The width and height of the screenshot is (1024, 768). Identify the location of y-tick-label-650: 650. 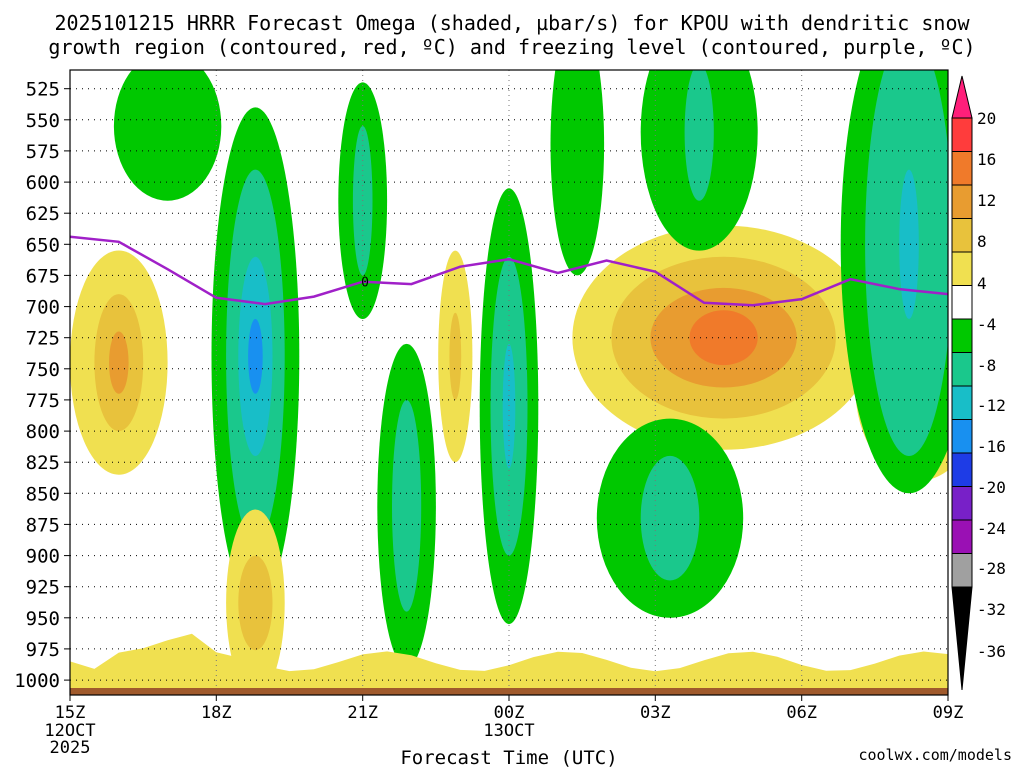
(43, 245).